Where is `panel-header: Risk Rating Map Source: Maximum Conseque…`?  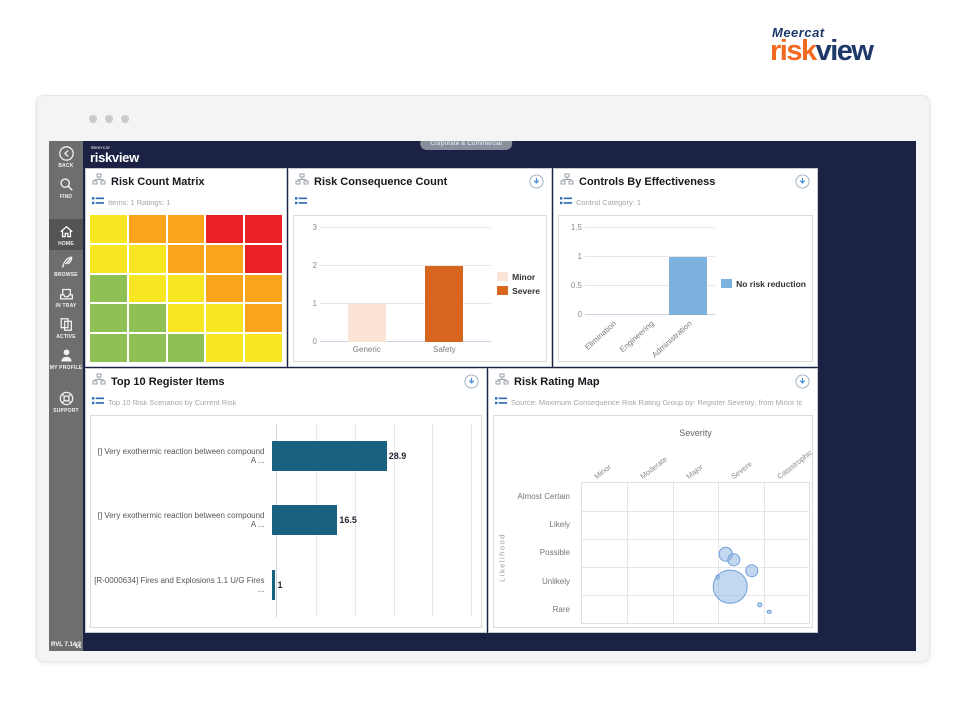 panel-header: Risk Rating Map Source: Maximum Conseque… is located at coordinates (653, 391).